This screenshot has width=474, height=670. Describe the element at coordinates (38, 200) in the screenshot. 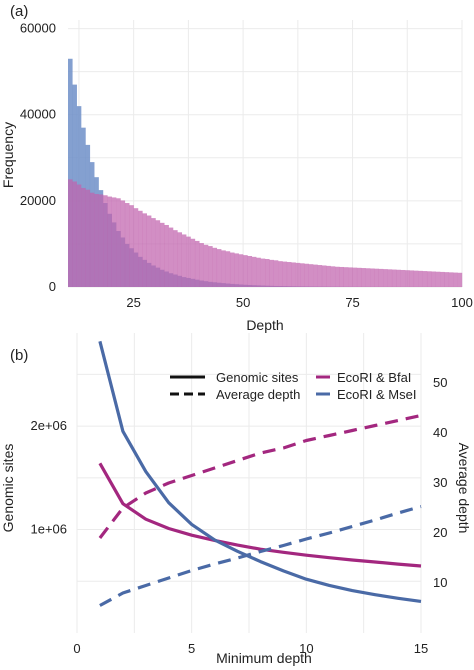

I see `histogram-y-tick-label: 20000` at that location.